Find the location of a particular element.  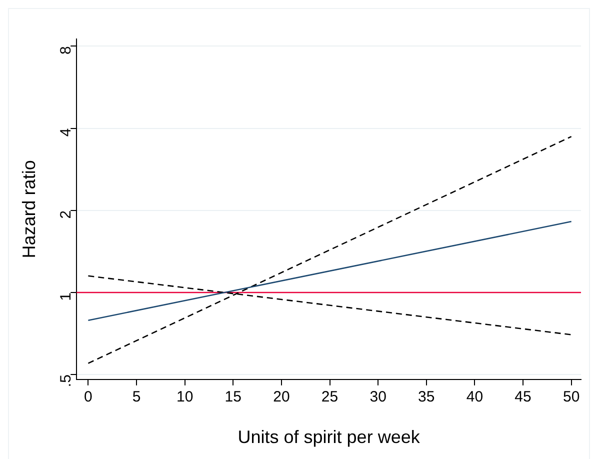

y-tick-label: 2 is located at coordinates (66, 214).